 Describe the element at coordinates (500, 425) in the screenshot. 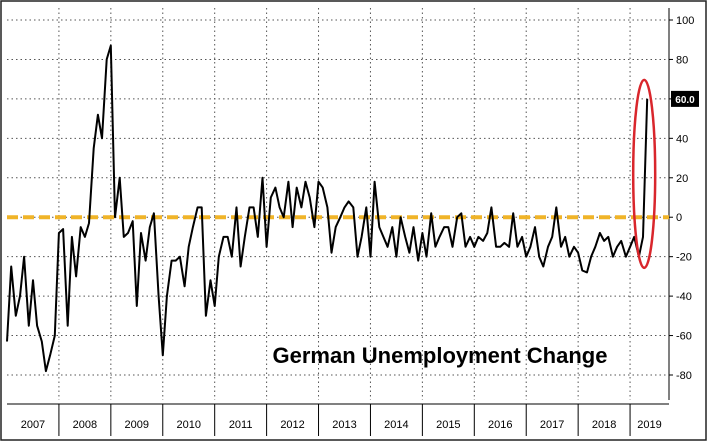

I see `x-year-label: 2016` at that location.